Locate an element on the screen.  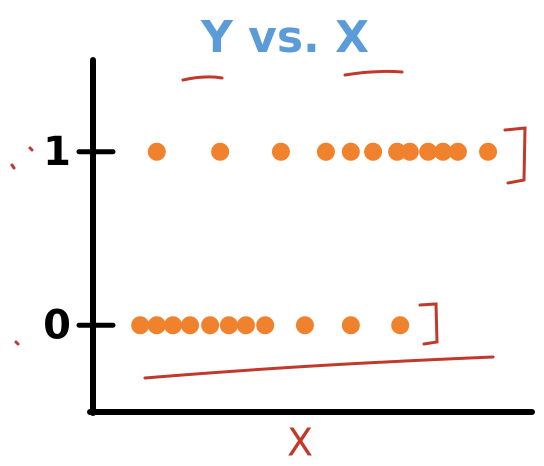
y-tick-label: 1 is located at coordinates (57, 152).